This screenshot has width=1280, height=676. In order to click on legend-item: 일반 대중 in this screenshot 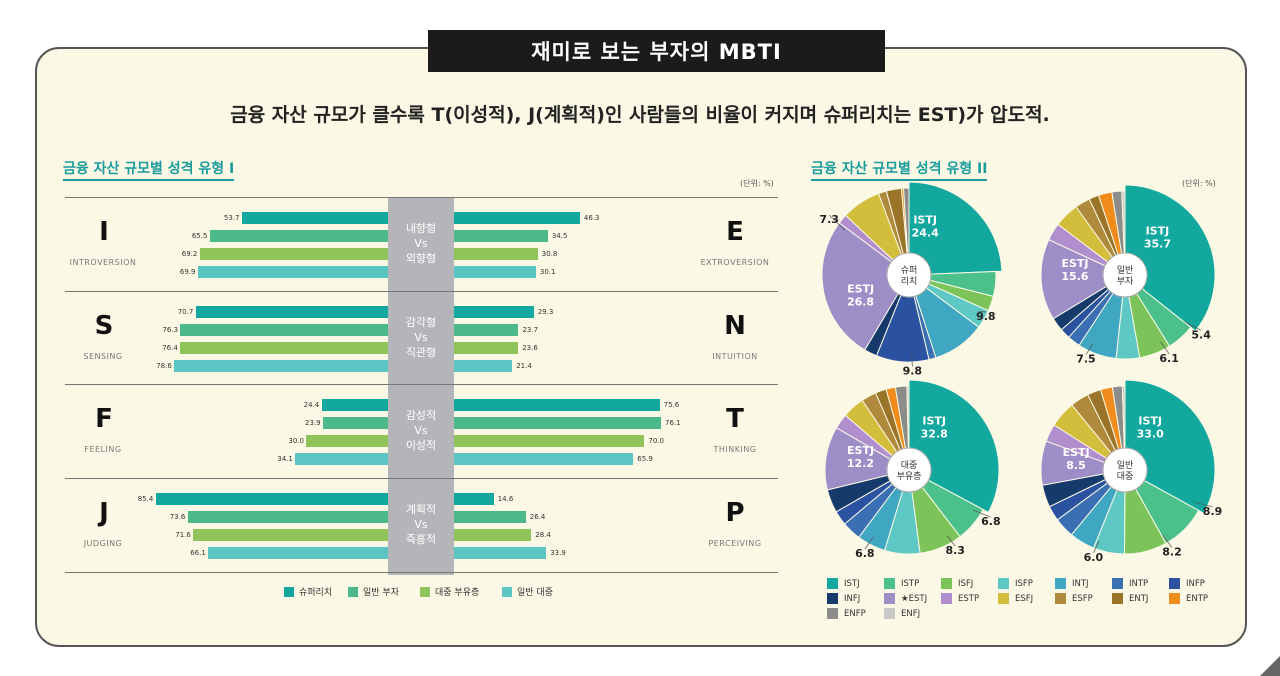, I will do `click(527, 591)`.